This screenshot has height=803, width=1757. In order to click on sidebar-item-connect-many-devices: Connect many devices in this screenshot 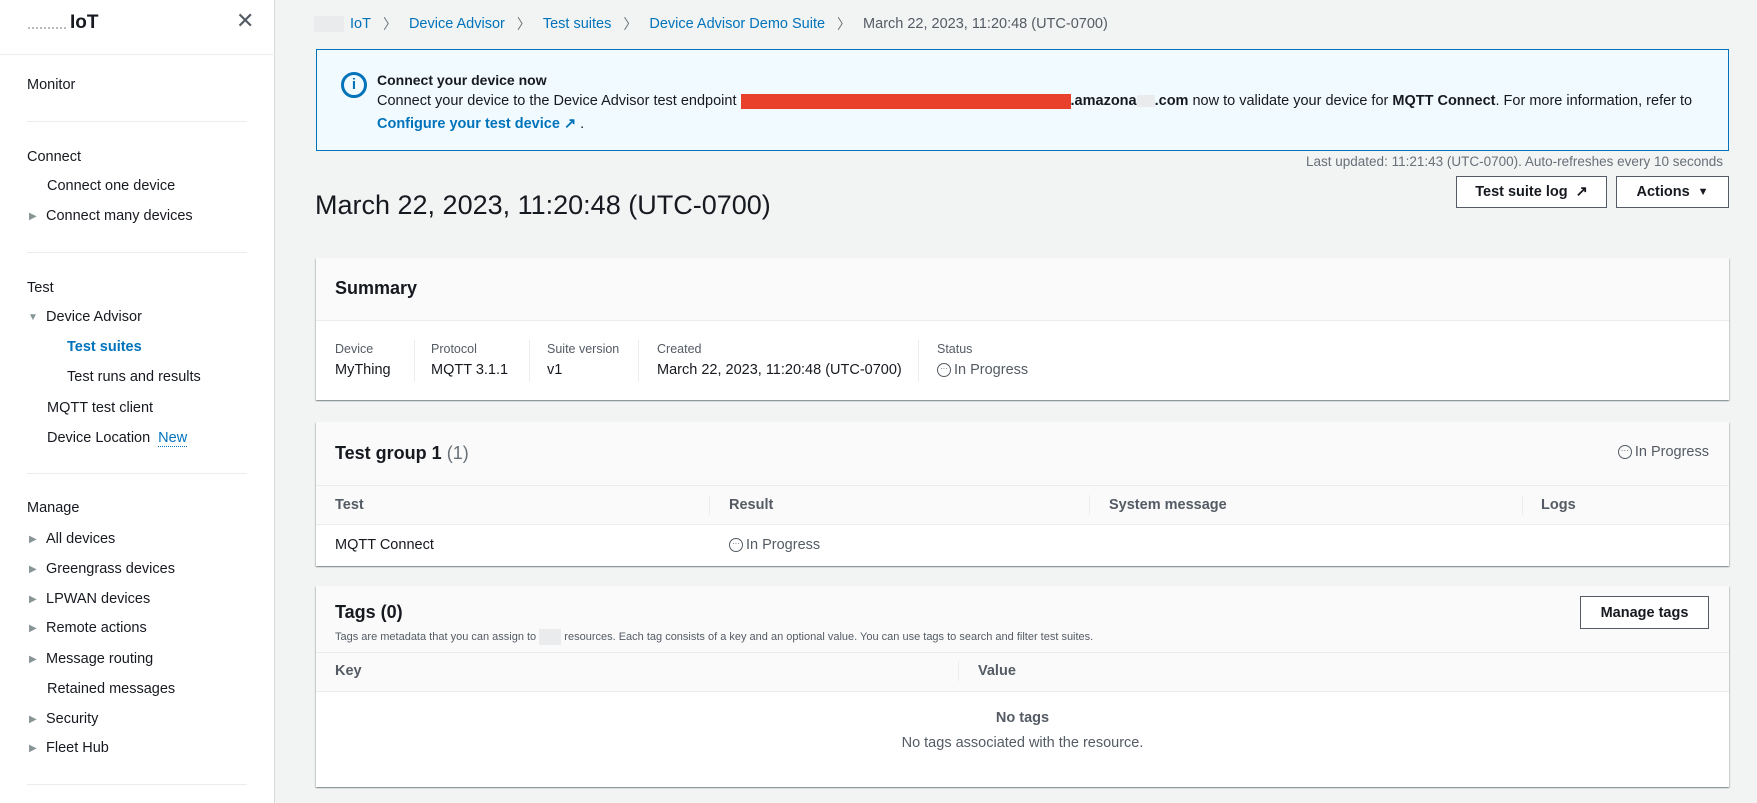, I will do `click(119, 216)`.